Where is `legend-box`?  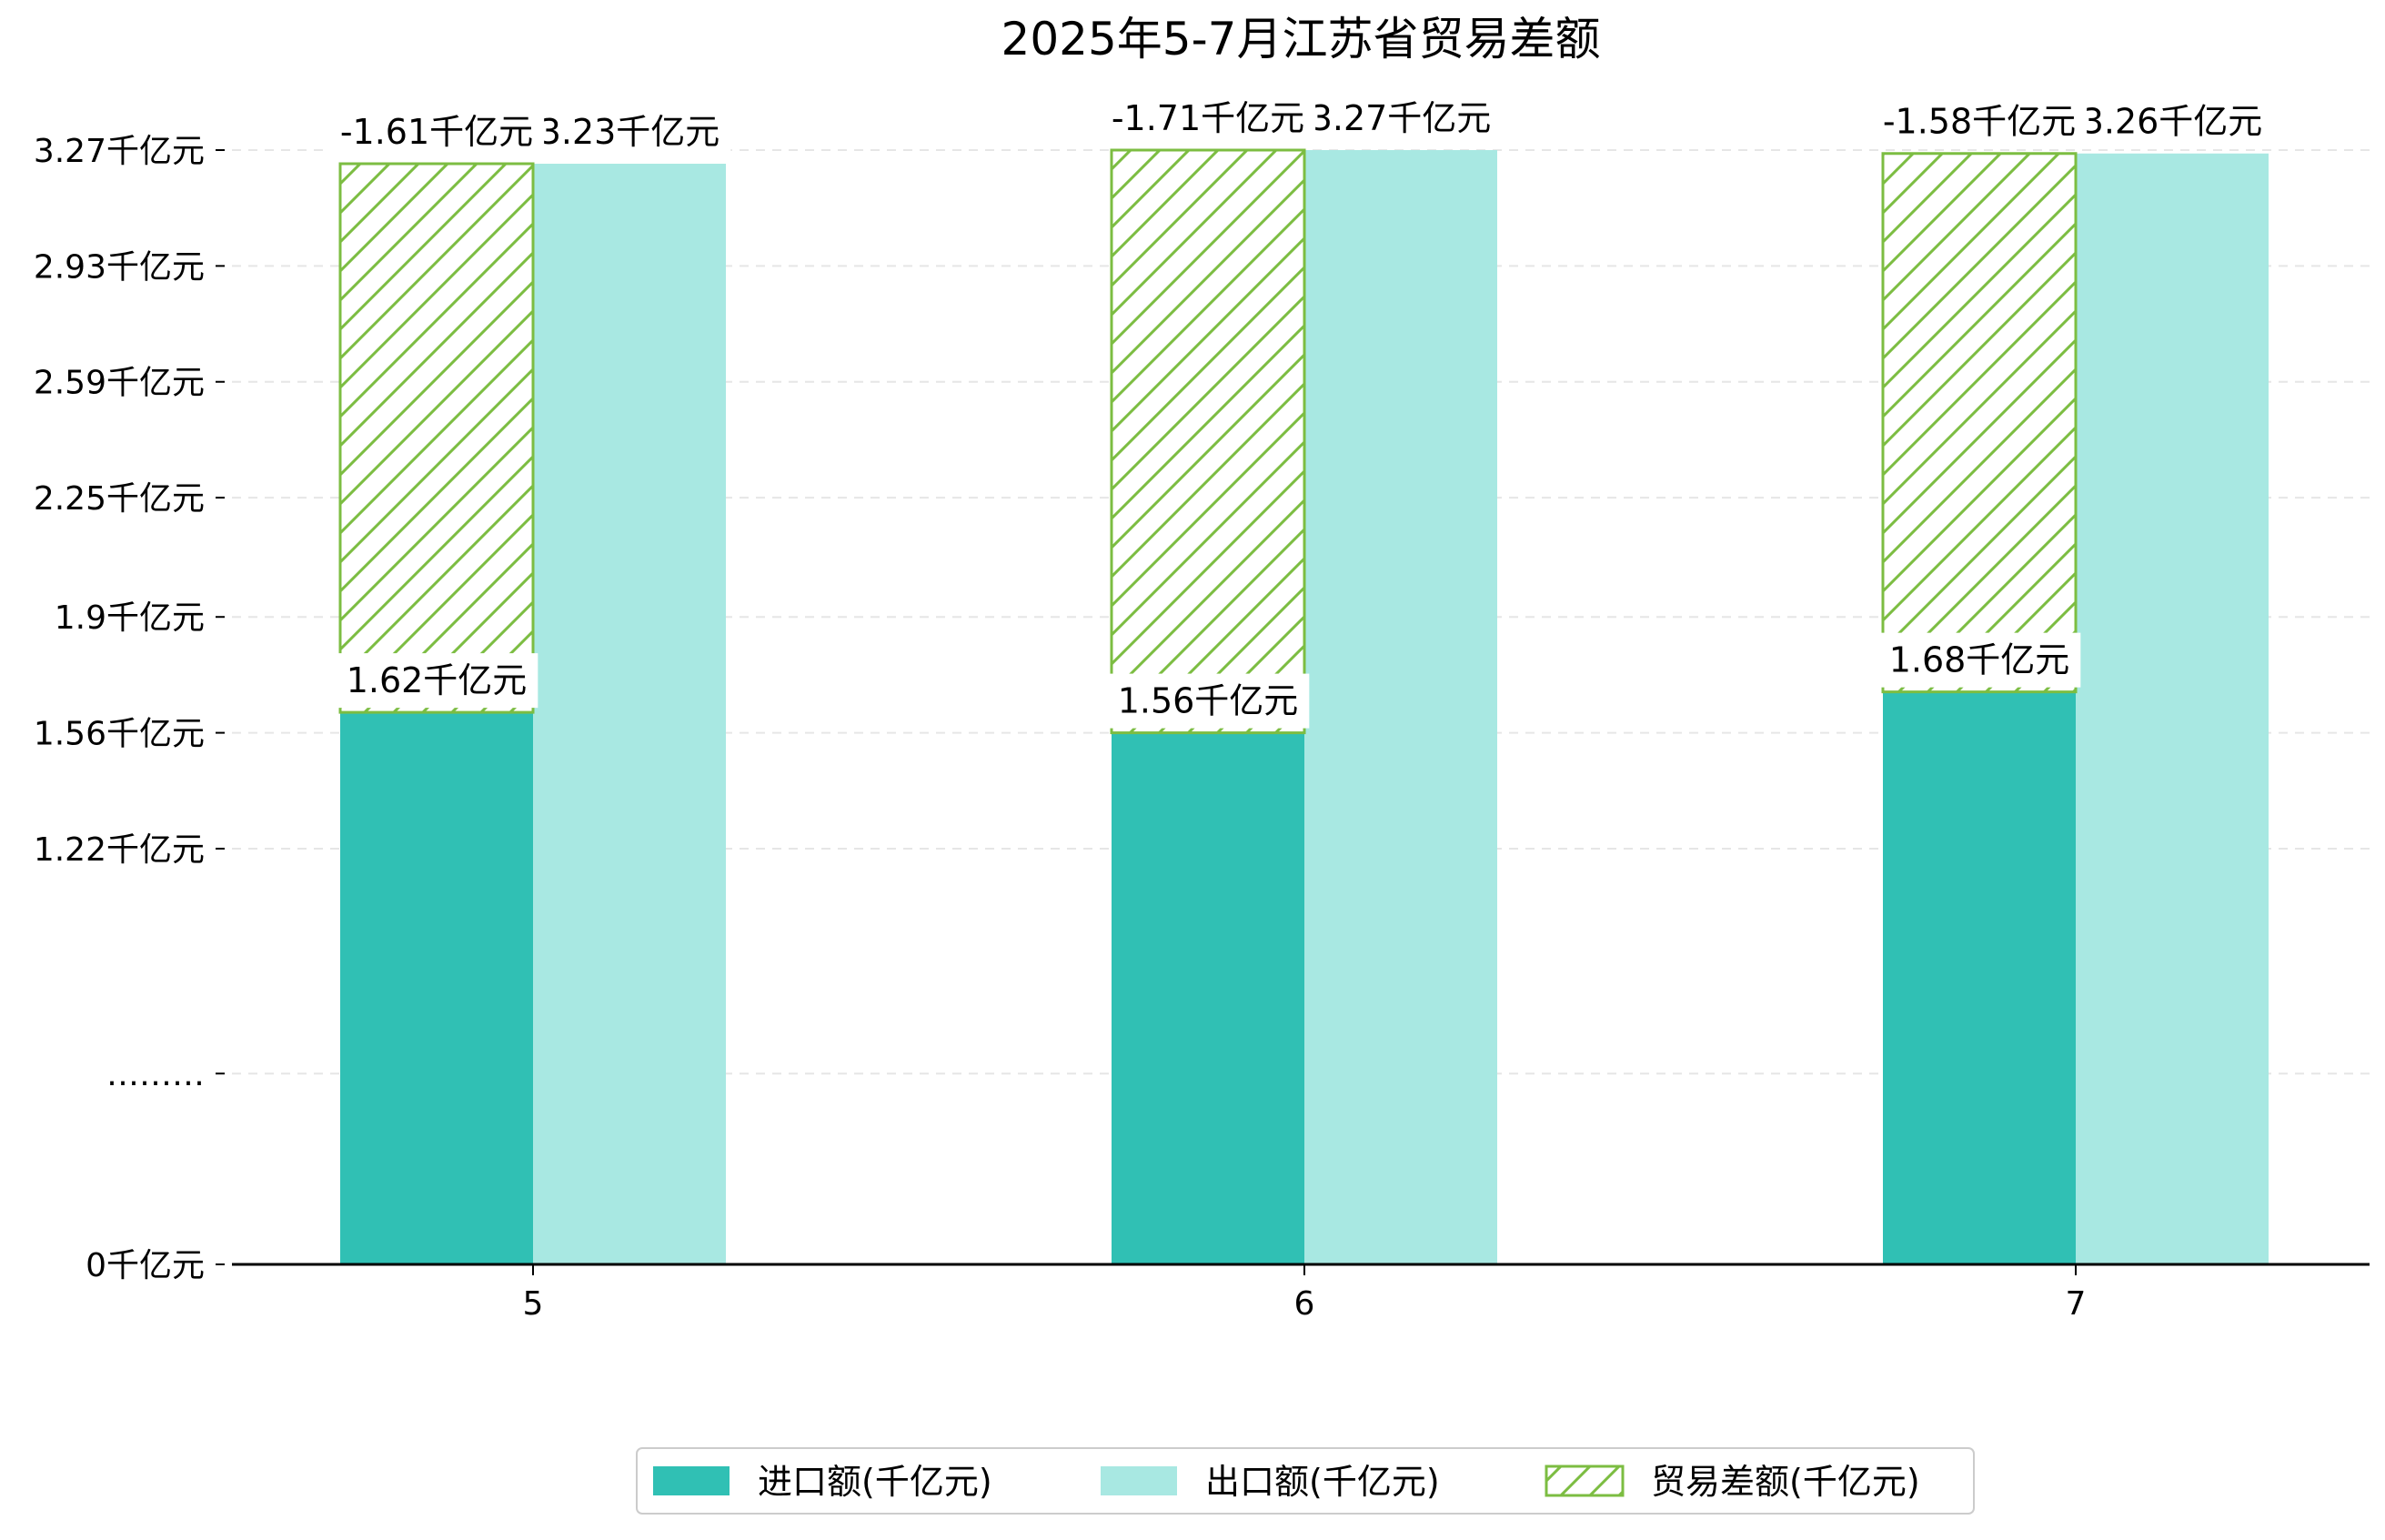
legend-box is located at coordinates (1305, 1481).